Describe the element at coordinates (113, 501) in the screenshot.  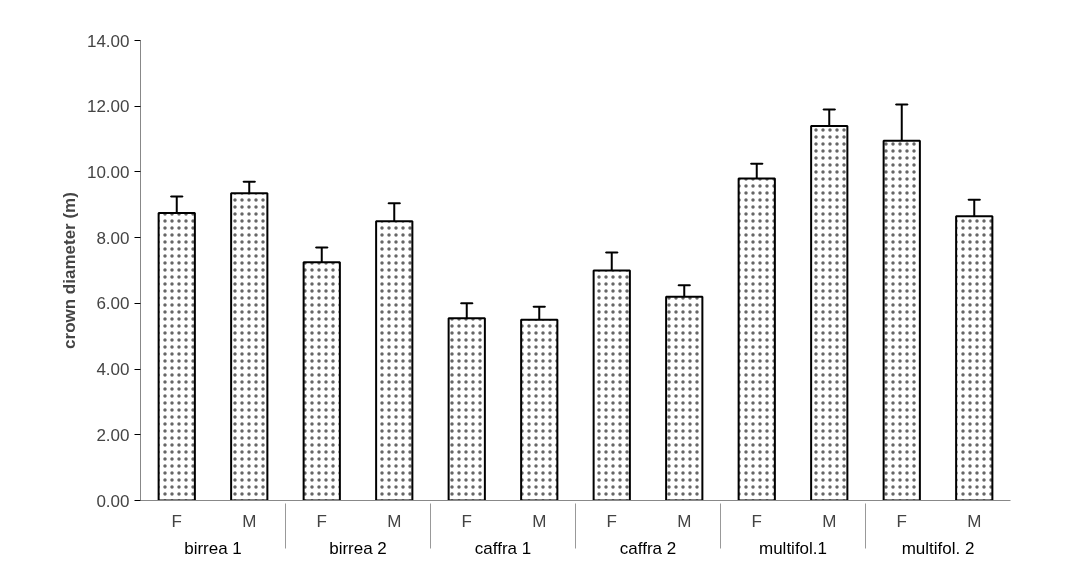
I see `y-tick-label: 0.00` at that location.